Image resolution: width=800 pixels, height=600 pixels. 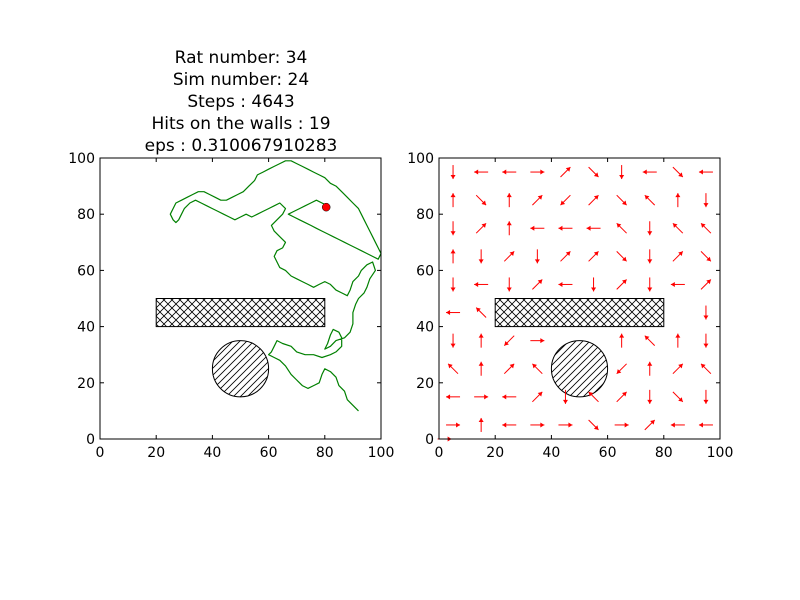 What do you see at coordinates (240, 369) in the screenshot?
I see `circle-obstacle` at bounding box center [240, 369].